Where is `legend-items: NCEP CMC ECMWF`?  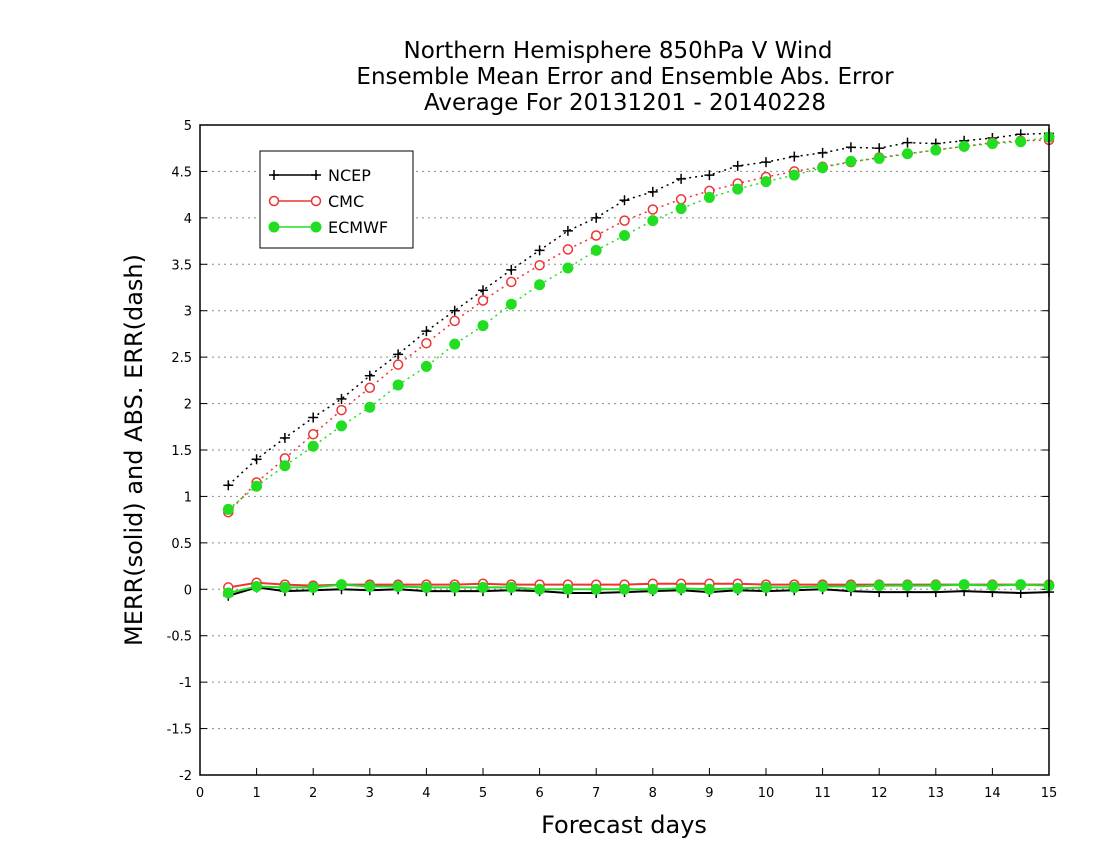
legend-items: NCEP CMC ECMWF is located at coordinates (328, 201).